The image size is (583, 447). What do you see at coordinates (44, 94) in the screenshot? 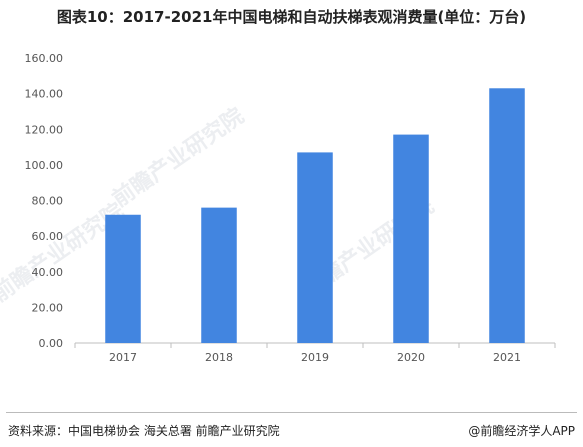
I see `y-tick-label: 140.00` at bounding box center [44, 94].